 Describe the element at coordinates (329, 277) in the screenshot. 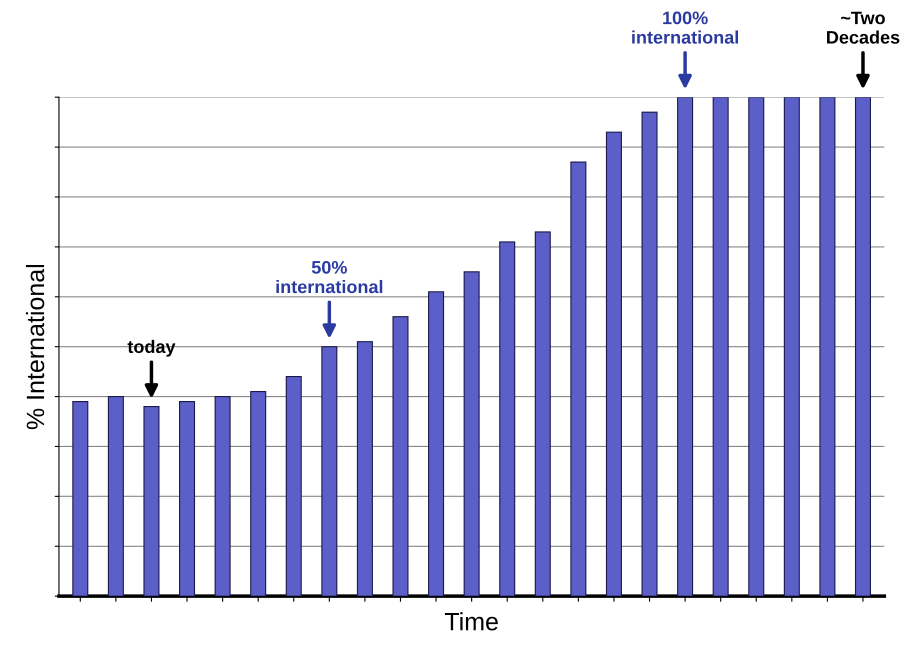

I see `annotation: 50% international` at that location.